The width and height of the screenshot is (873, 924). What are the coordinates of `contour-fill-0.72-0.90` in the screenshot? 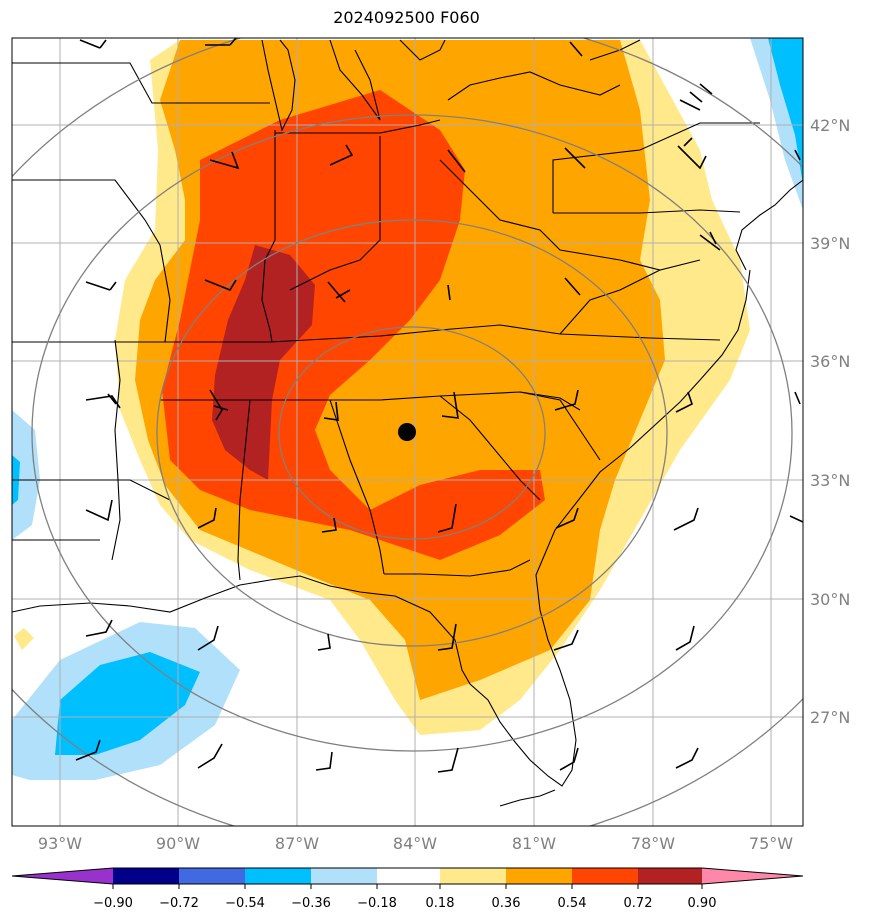 It's located at (263, 362).